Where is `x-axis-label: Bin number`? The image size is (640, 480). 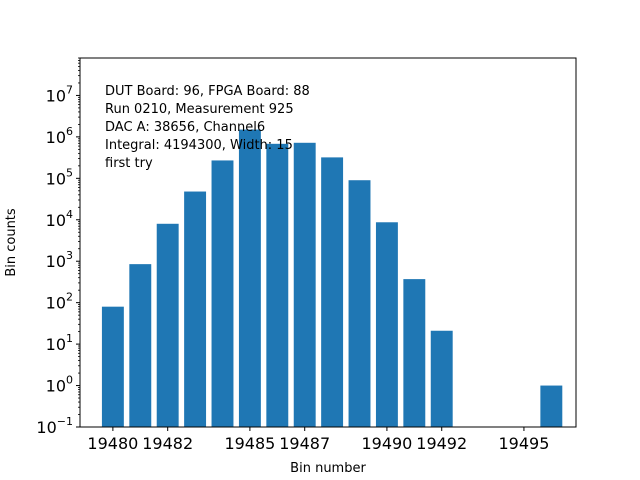
x-axis-label: Bin number is located at coordinates (328, 468).